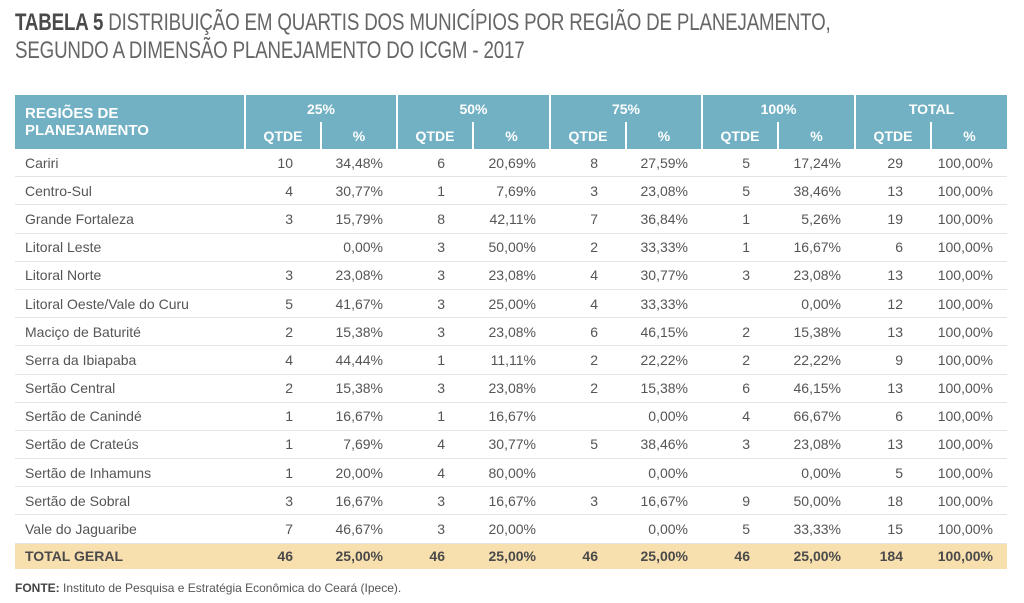  I want to click on qtde-cell: 18, so click(893, 501).